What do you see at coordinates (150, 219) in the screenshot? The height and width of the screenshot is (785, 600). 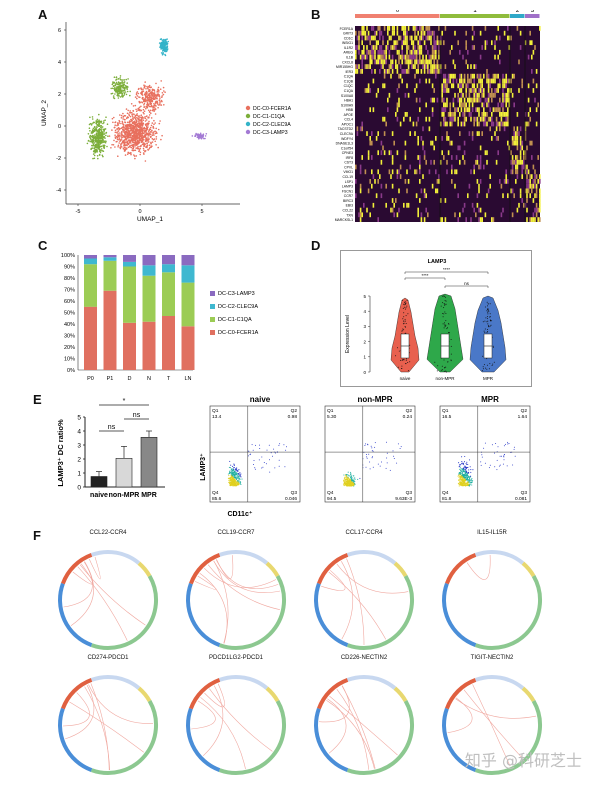 I see `umap-xlabel: UMAP_1` at bounding box center [150, 219].